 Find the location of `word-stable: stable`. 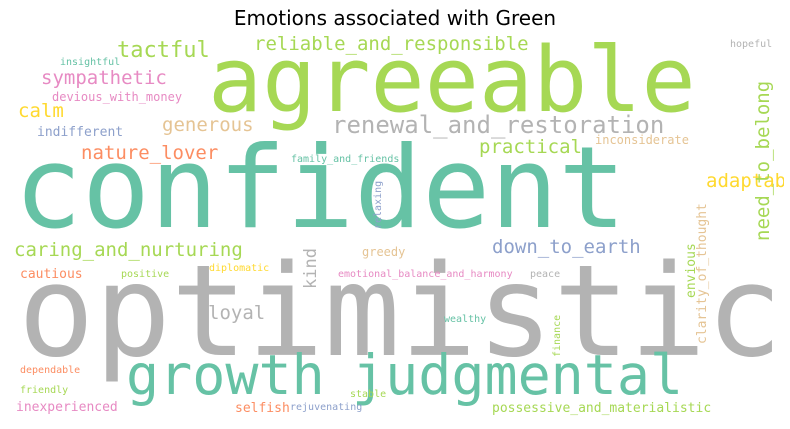

word-stable: stable is located at coordinates (368, 394).